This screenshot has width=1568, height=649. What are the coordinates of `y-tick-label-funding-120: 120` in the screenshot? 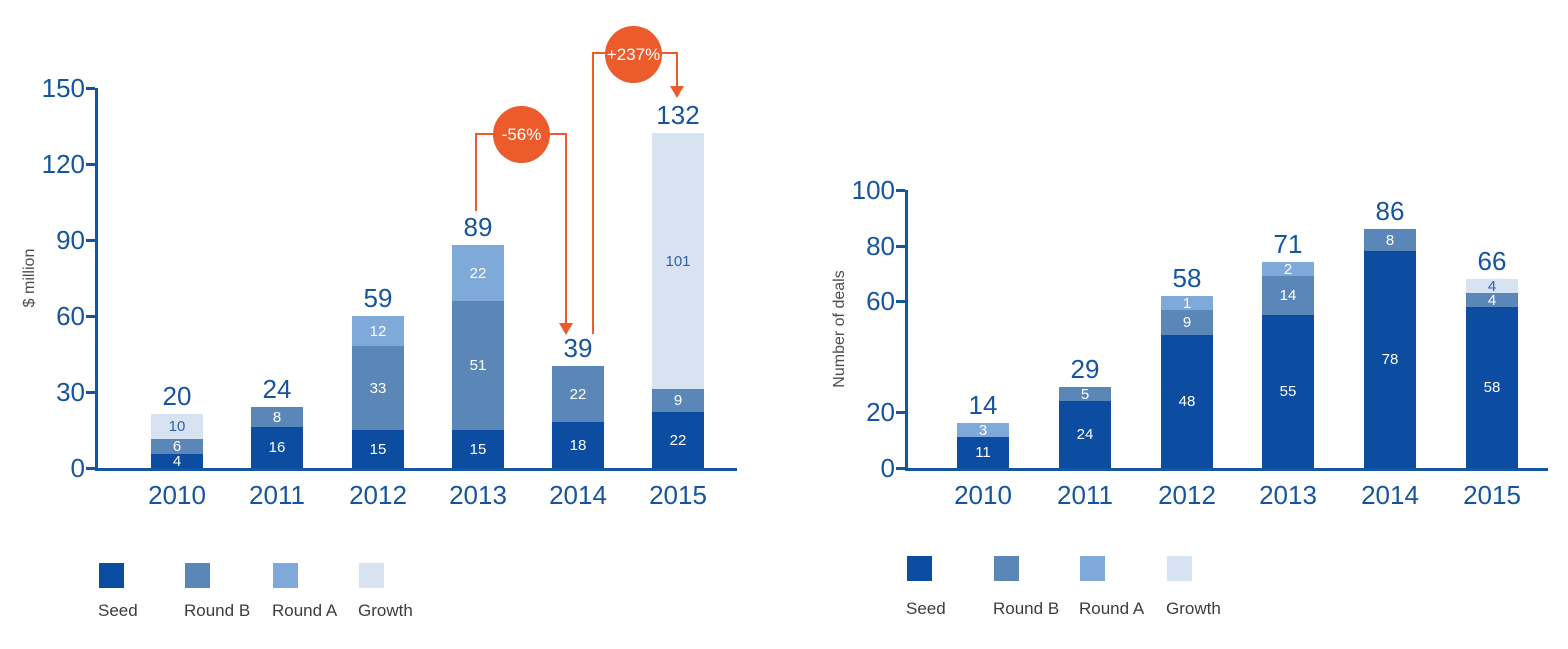 It's located at (63, 164).